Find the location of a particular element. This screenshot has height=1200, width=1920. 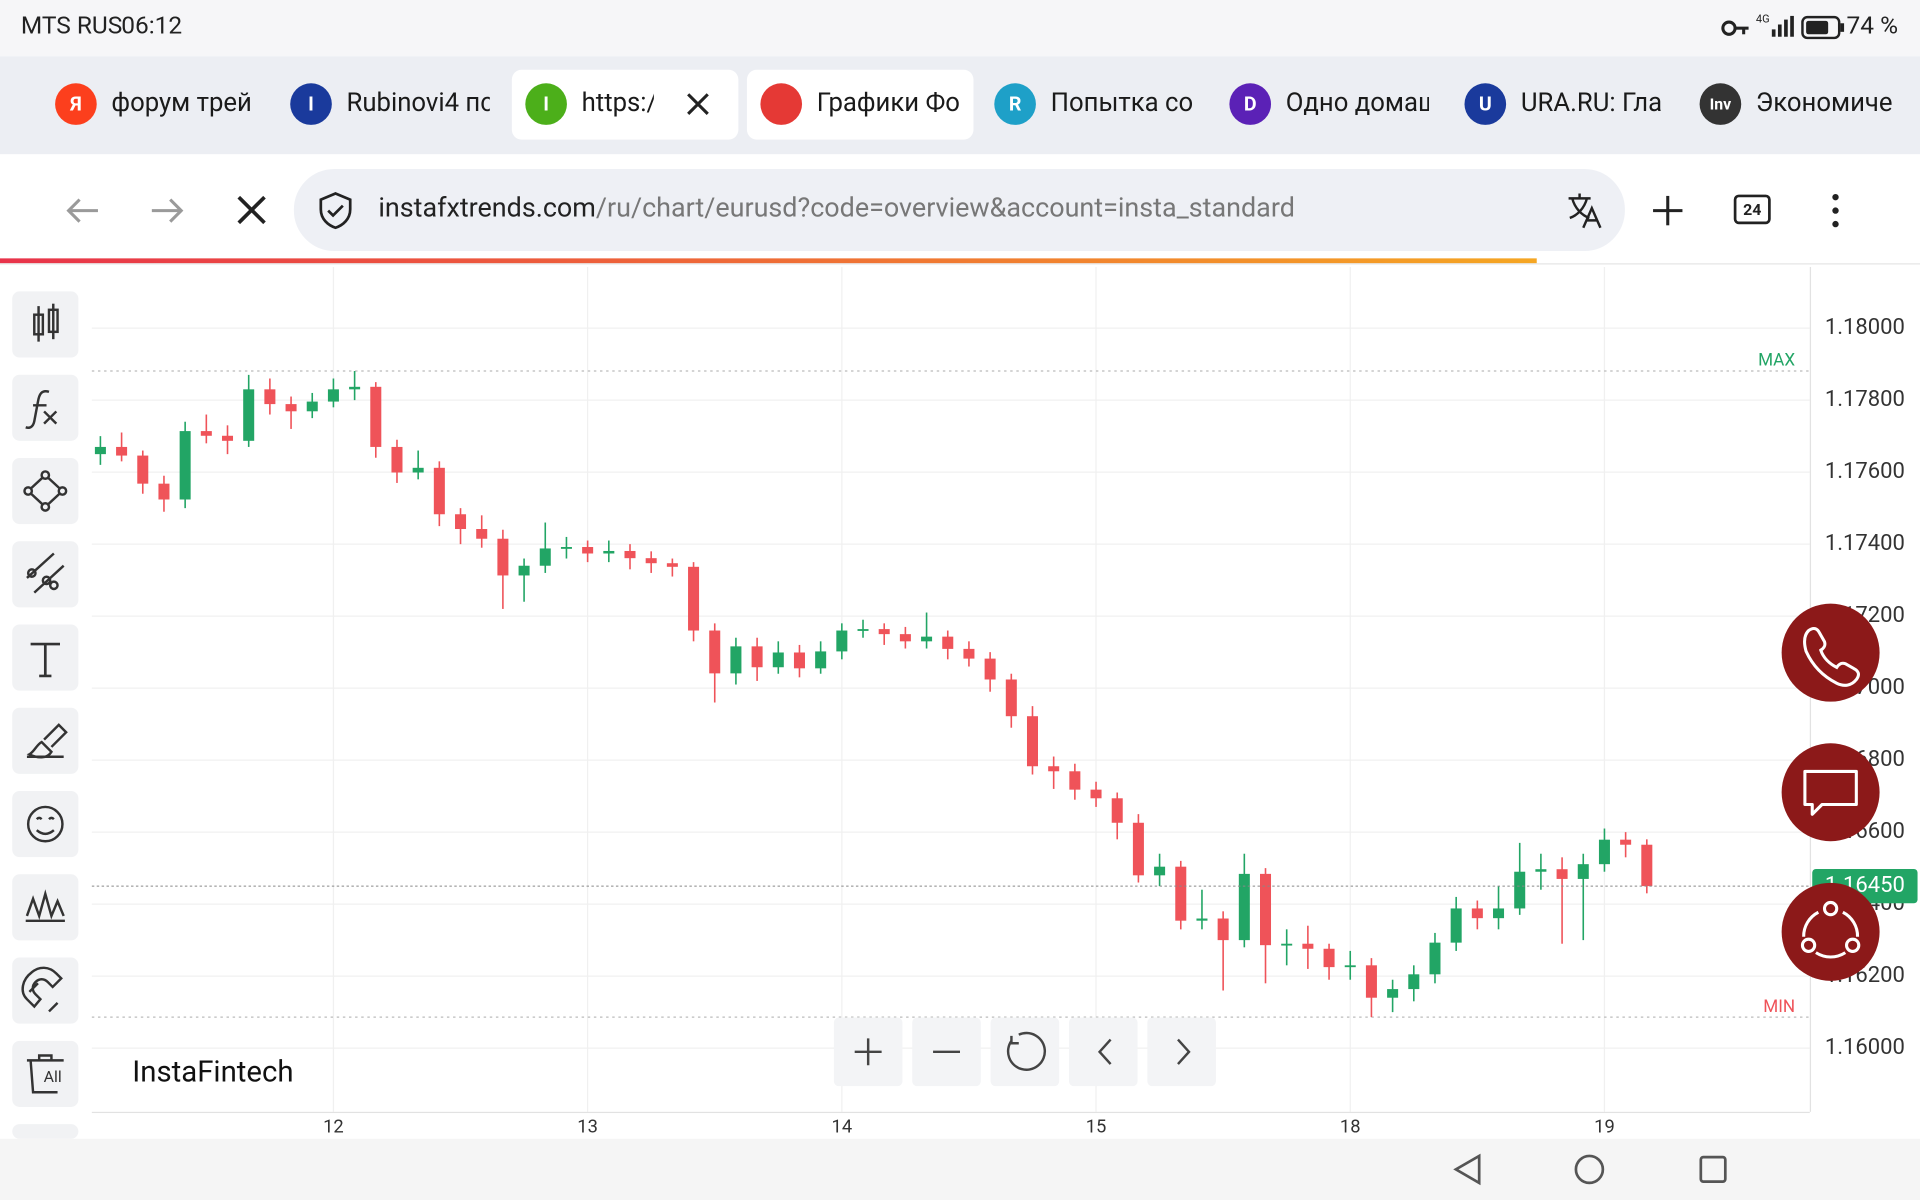

reset is located at coordinates (1025, 1052).